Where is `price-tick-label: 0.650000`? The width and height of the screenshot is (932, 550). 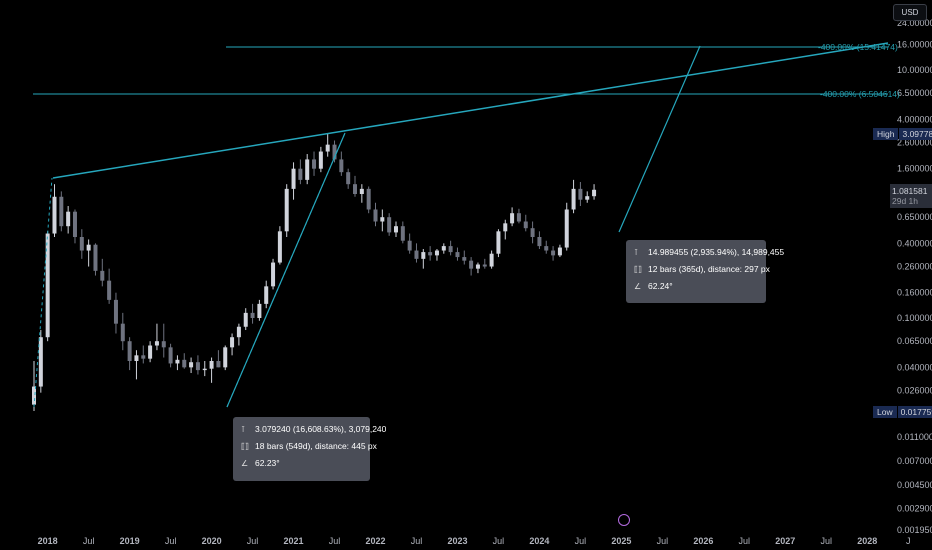 price-tick-label: 0.650000 is located at coordinates (914, 217).